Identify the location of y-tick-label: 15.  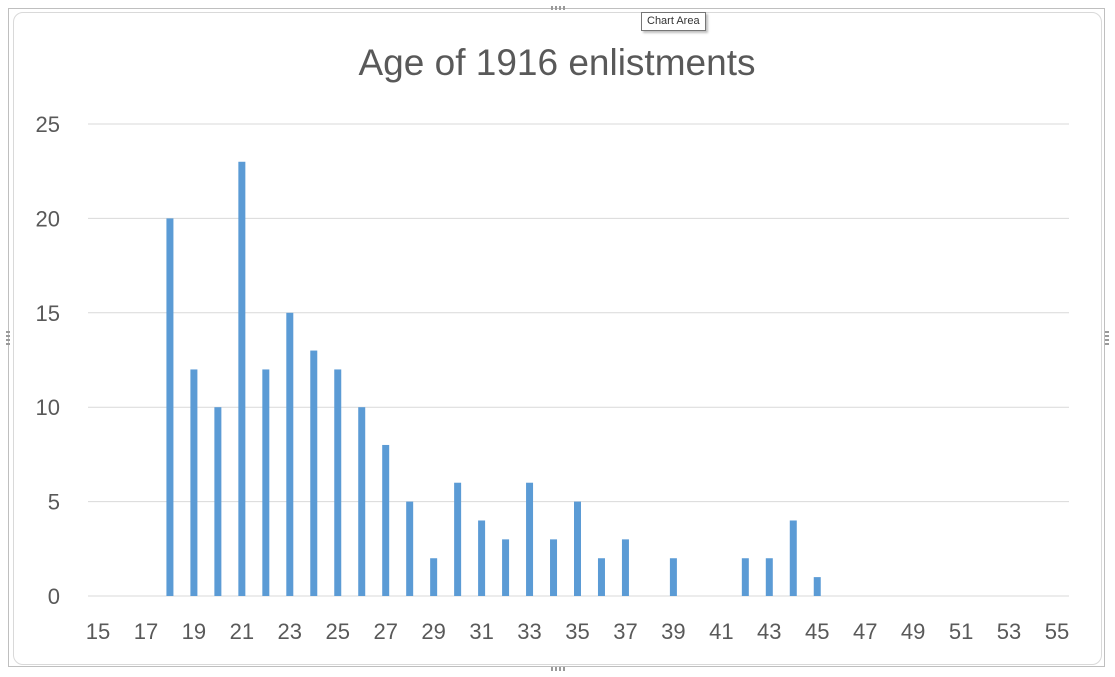
(48, 313).